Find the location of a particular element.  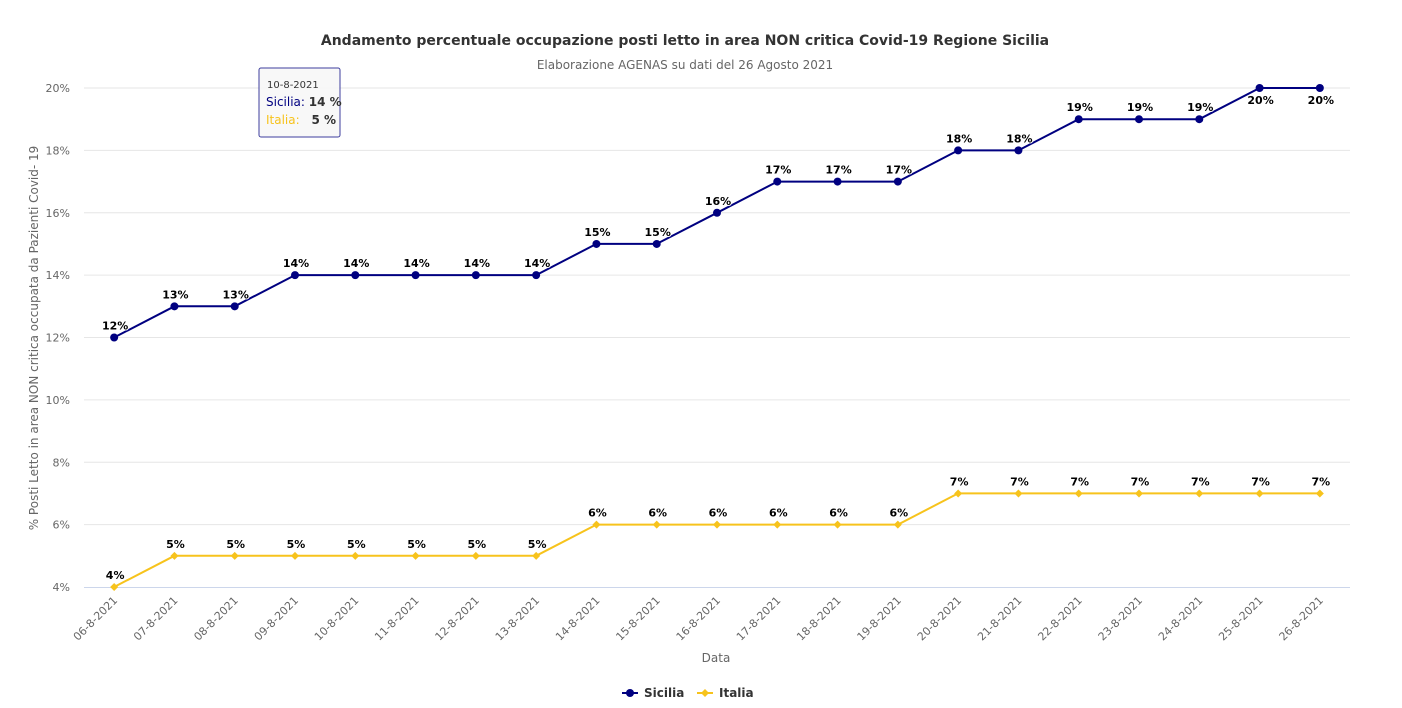

x-tick-label: 25-8-2021 is located at coordinates (1240, 618).